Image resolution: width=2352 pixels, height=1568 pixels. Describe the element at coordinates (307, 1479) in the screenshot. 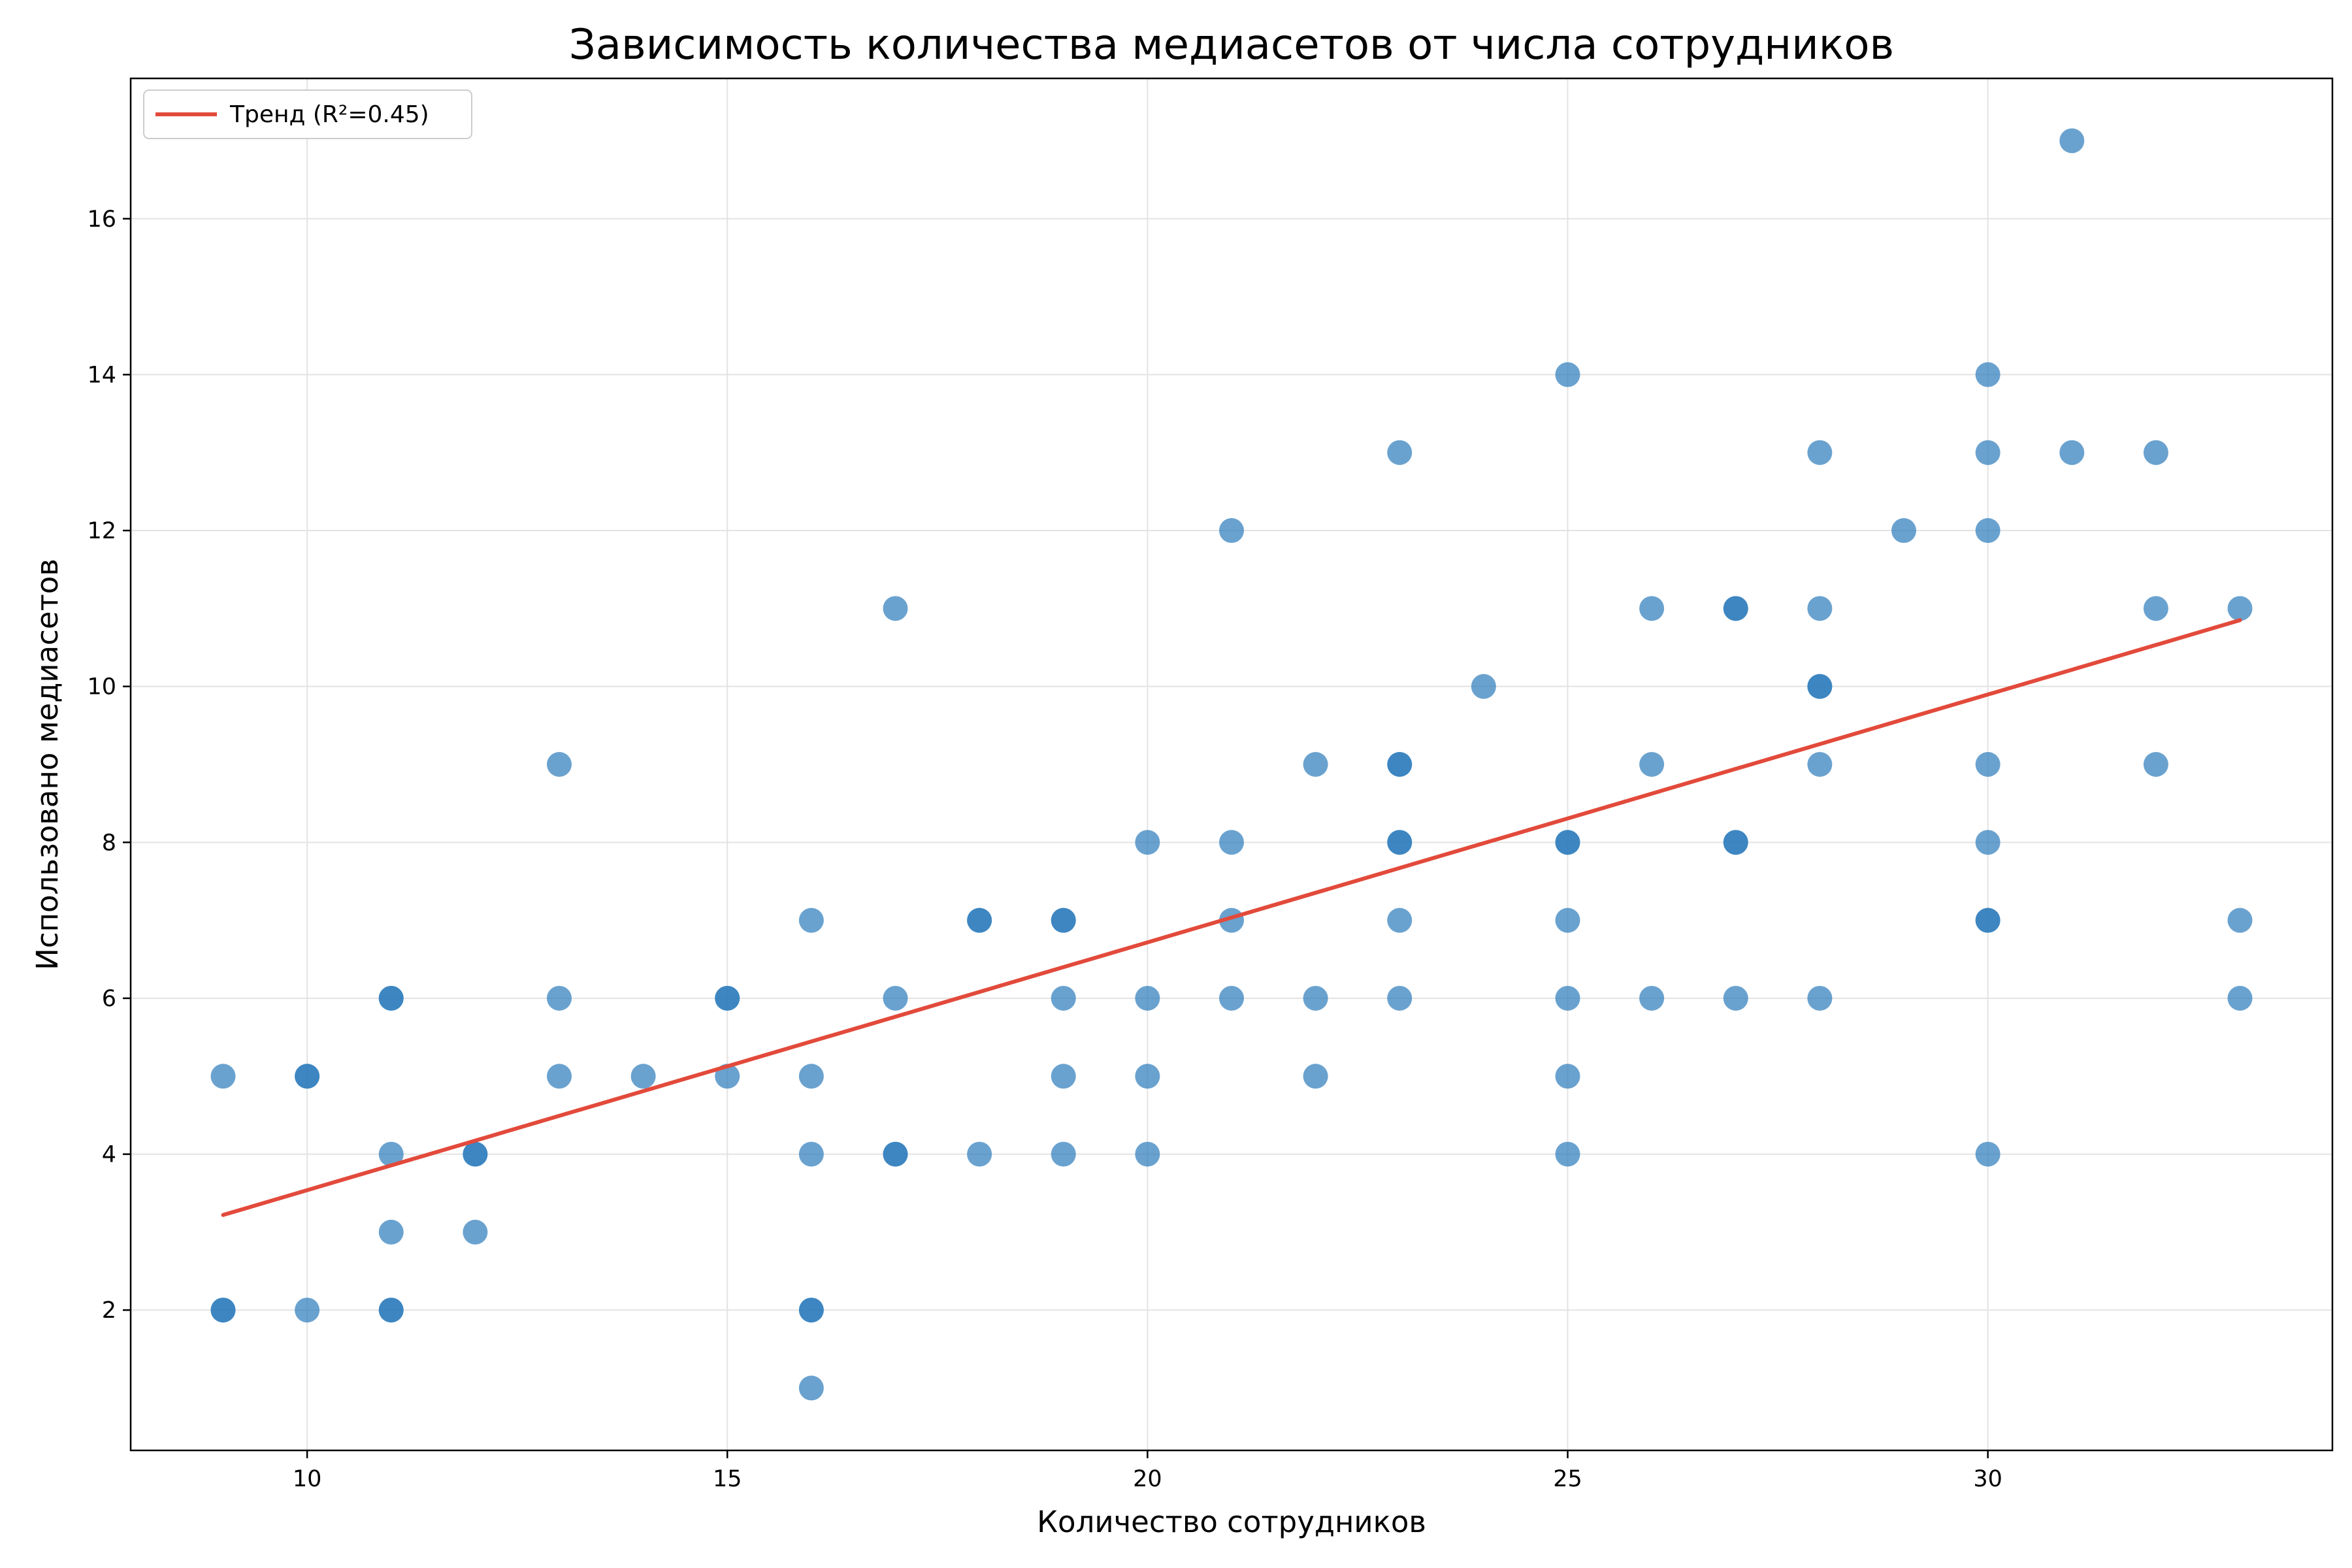

I see `x-tick-label: 10` at that location.